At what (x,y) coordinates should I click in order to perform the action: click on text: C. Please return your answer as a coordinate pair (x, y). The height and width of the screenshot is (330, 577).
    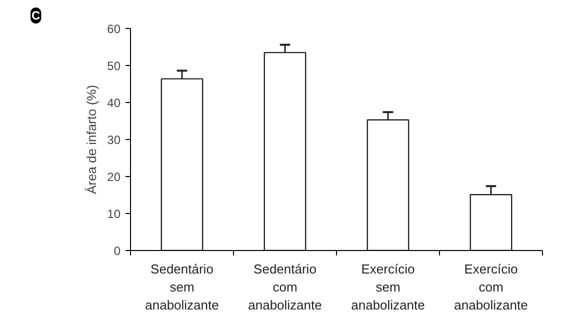
    Looking at the image, I should click on (36, 15).